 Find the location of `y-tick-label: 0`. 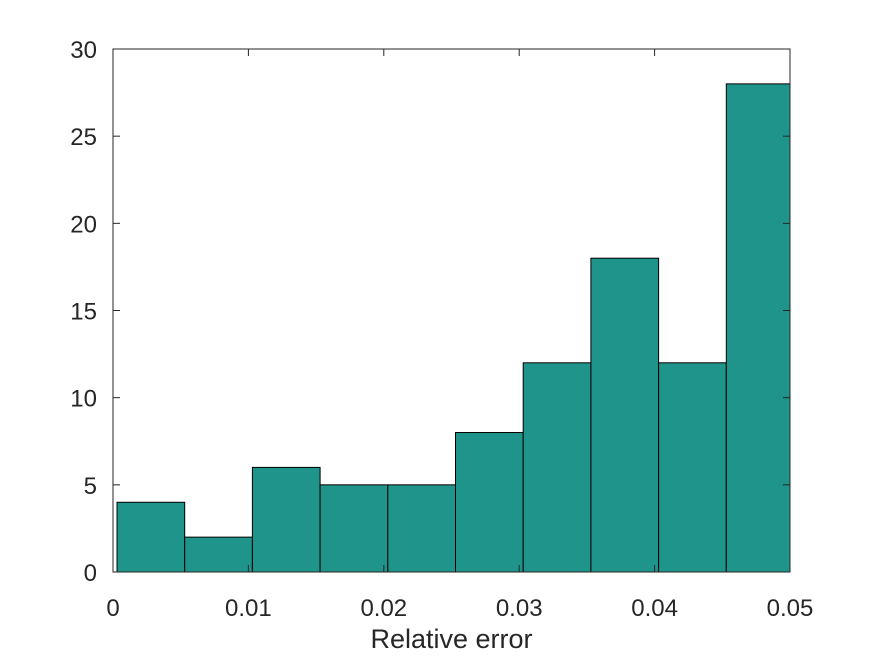

y-tick-label: 0 is located at coordinates (90, 573).